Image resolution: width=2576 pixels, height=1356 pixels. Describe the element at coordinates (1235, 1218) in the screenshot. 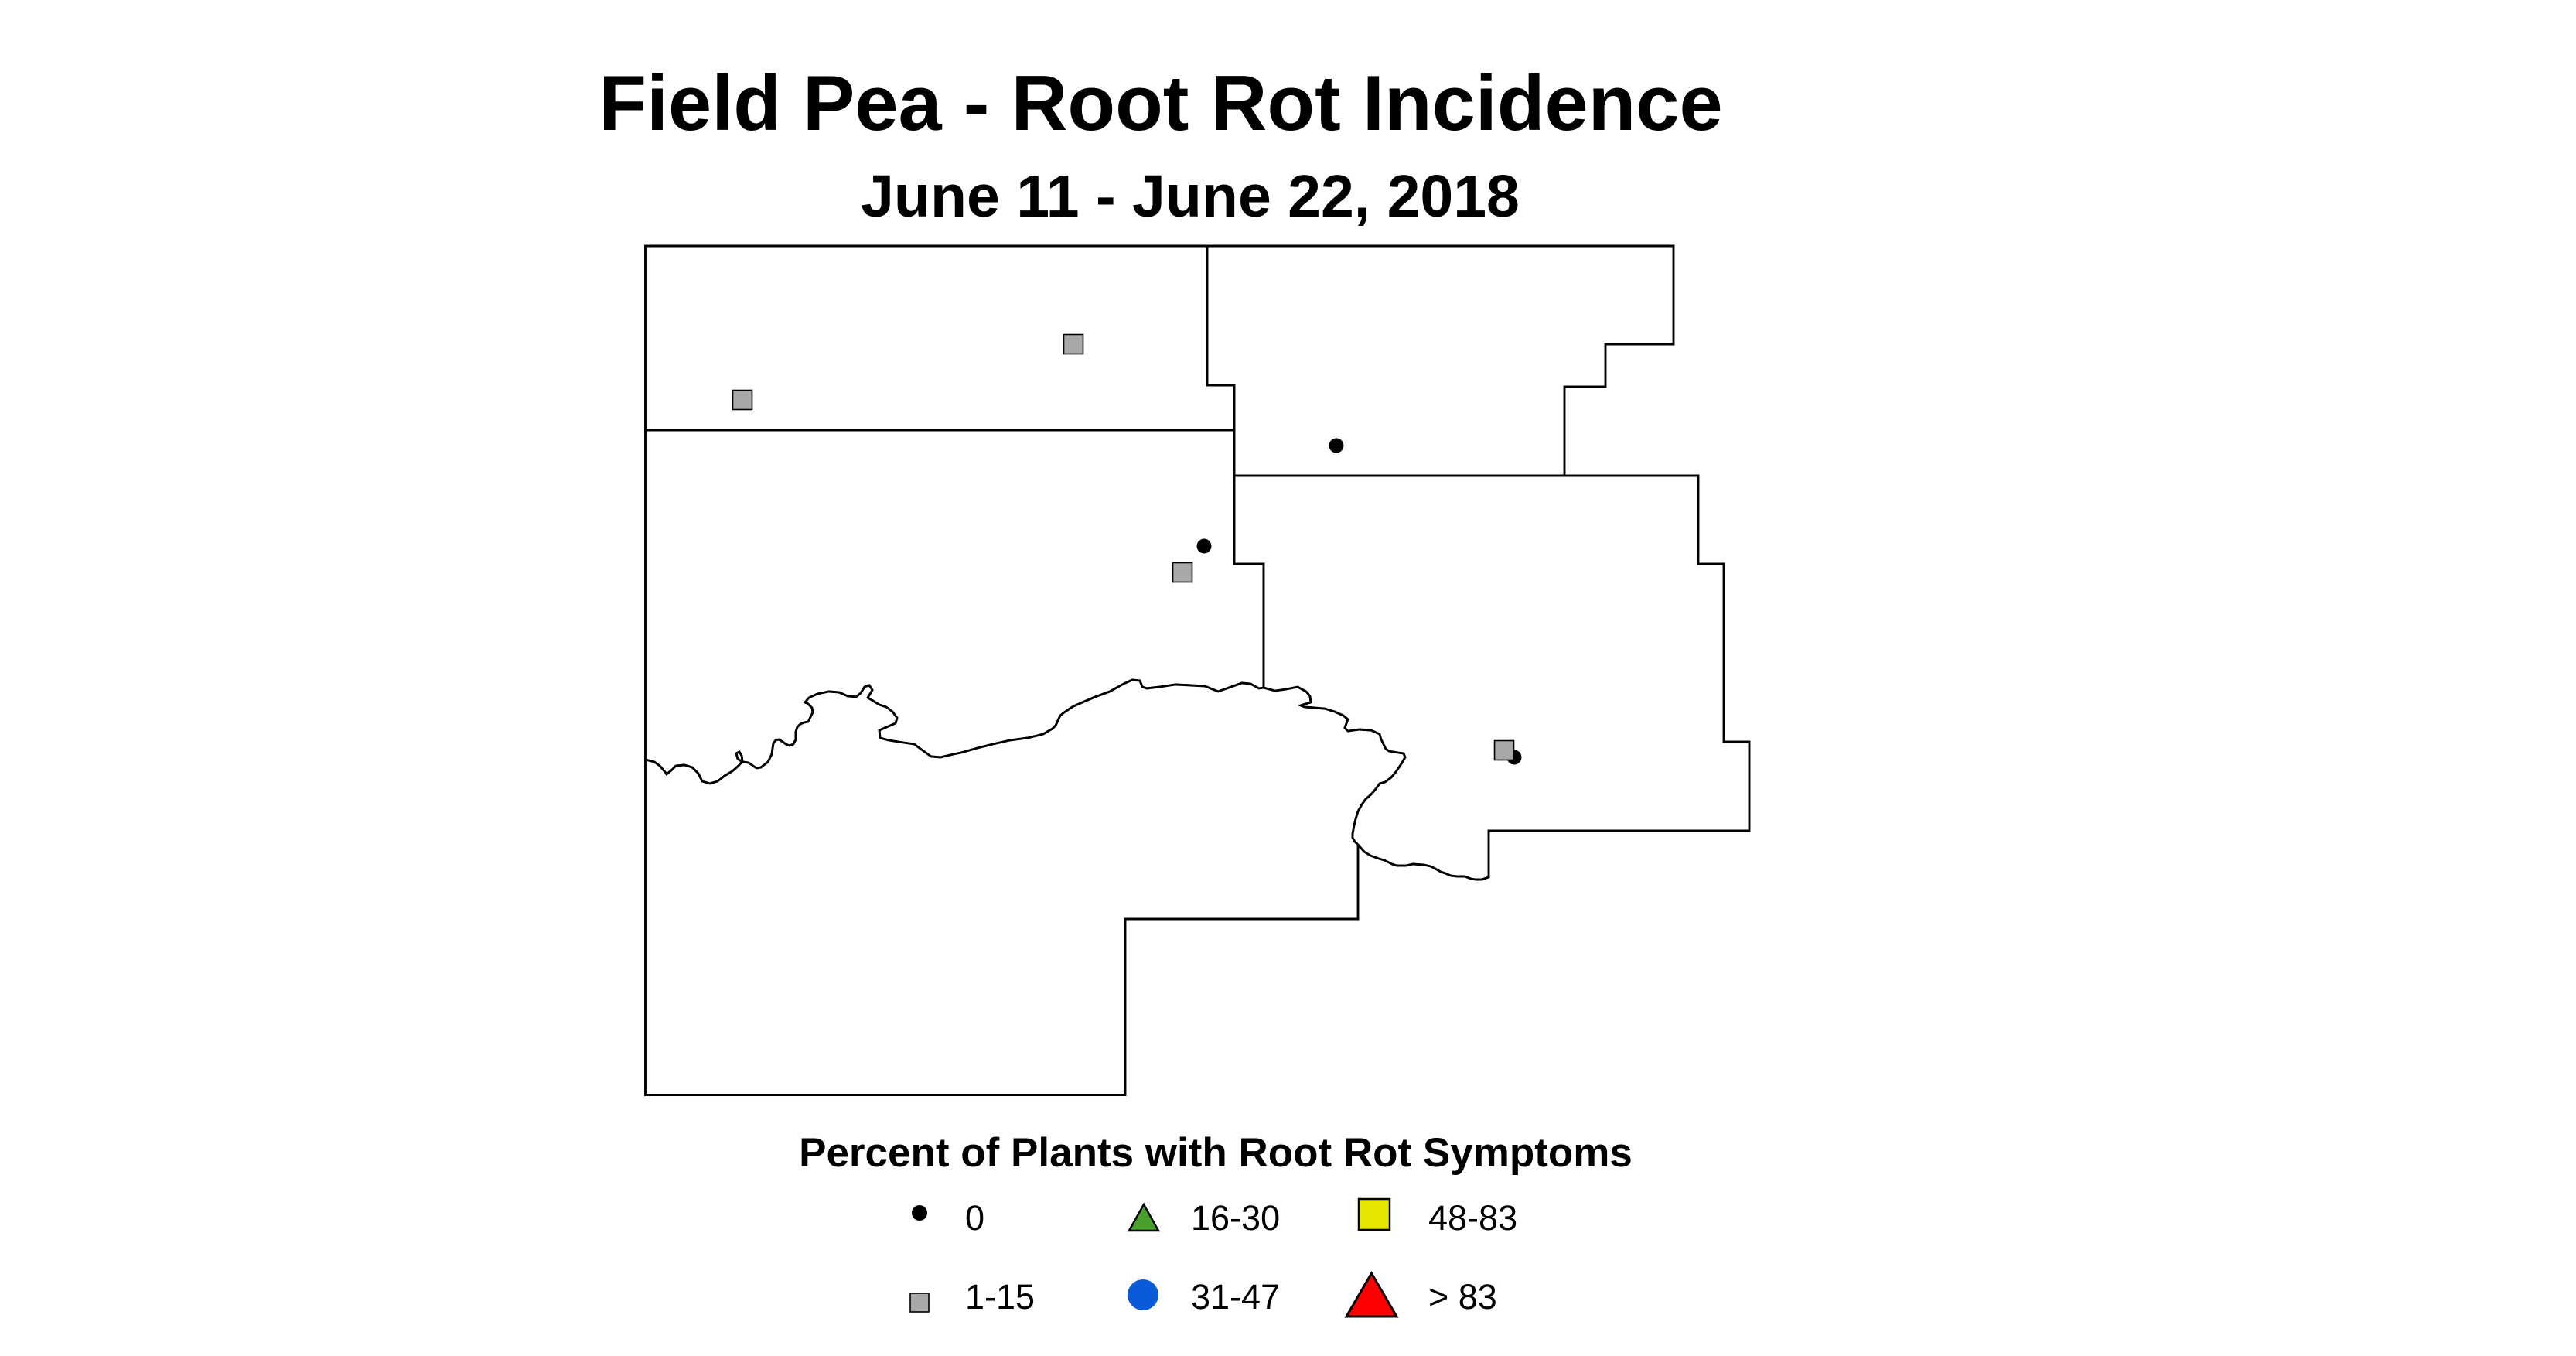

I see `svg-text: 16-30` at that location.